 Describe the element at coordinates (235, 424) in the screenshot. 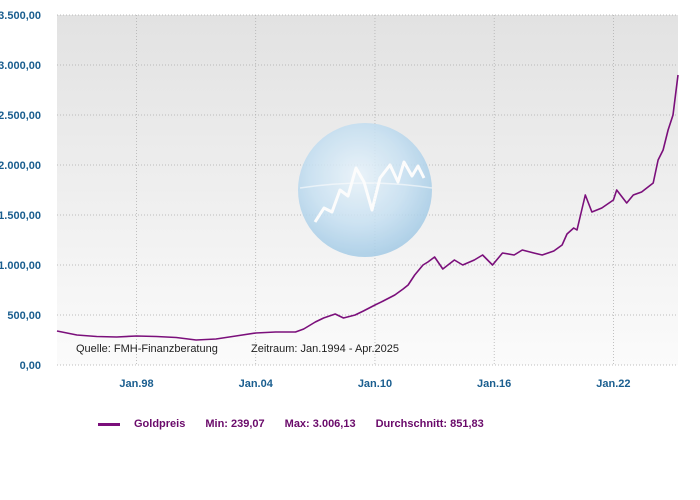

I see `legend-min: Min: 239,07` at that location.